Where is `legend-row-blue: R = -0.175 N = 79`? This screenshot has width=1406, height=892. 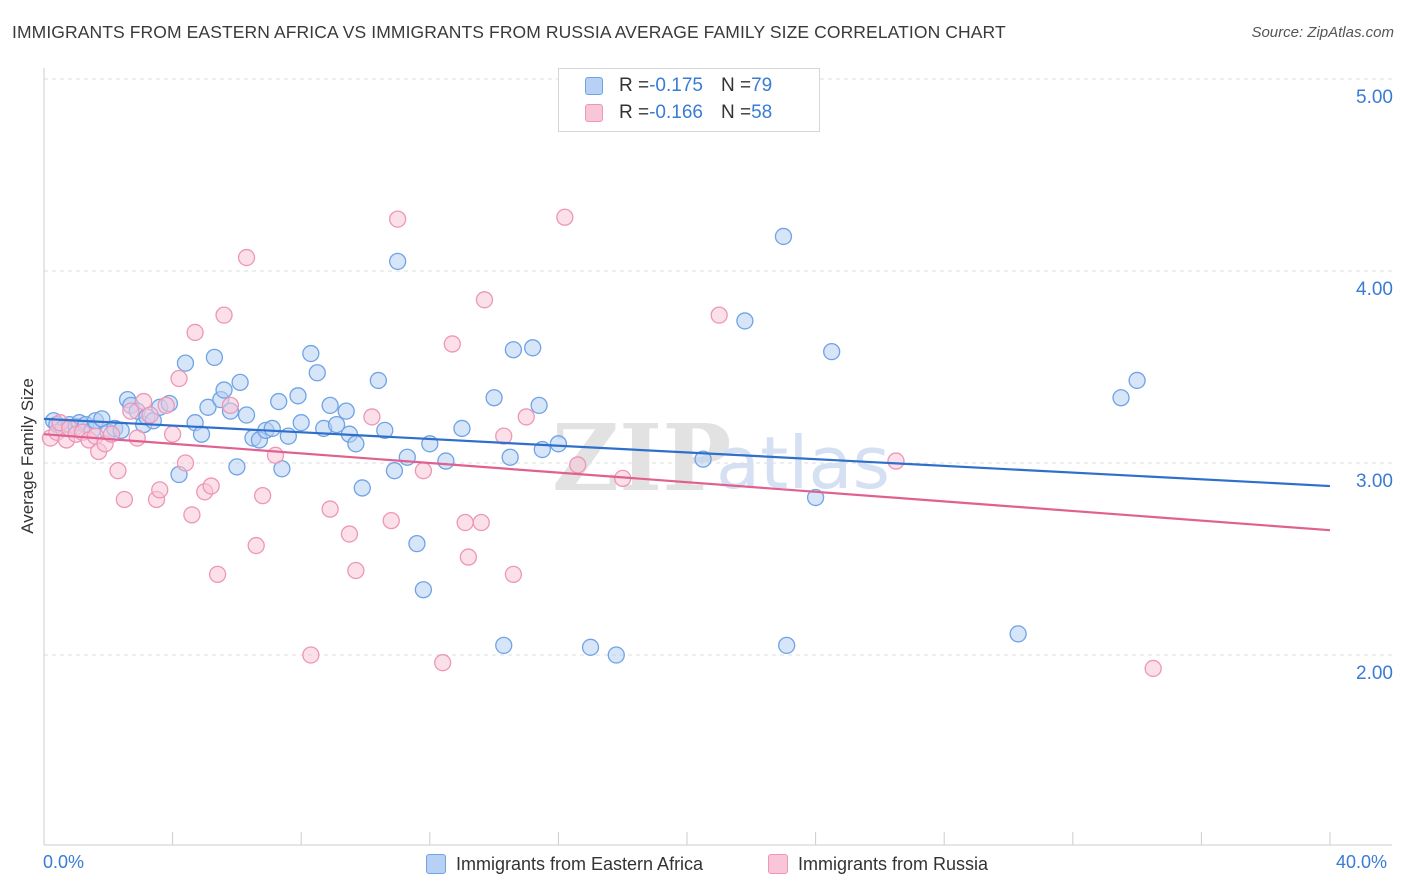 legend-row-blue: R = -0.175 N = 79 is located at coordinates (678, 86).